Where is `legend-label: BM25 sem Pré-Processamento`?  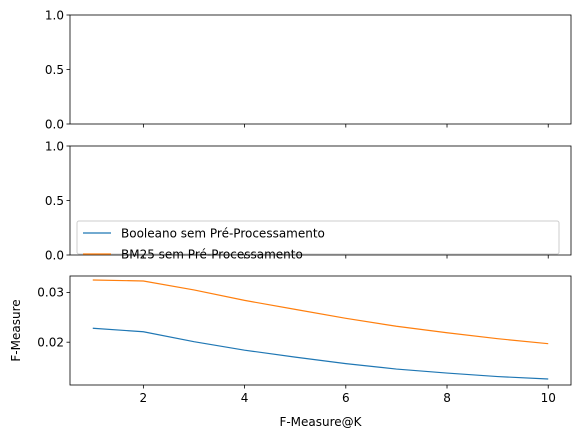
legend-label: BM25 sem Pré-Processamento is located at coordinates (212, 254).